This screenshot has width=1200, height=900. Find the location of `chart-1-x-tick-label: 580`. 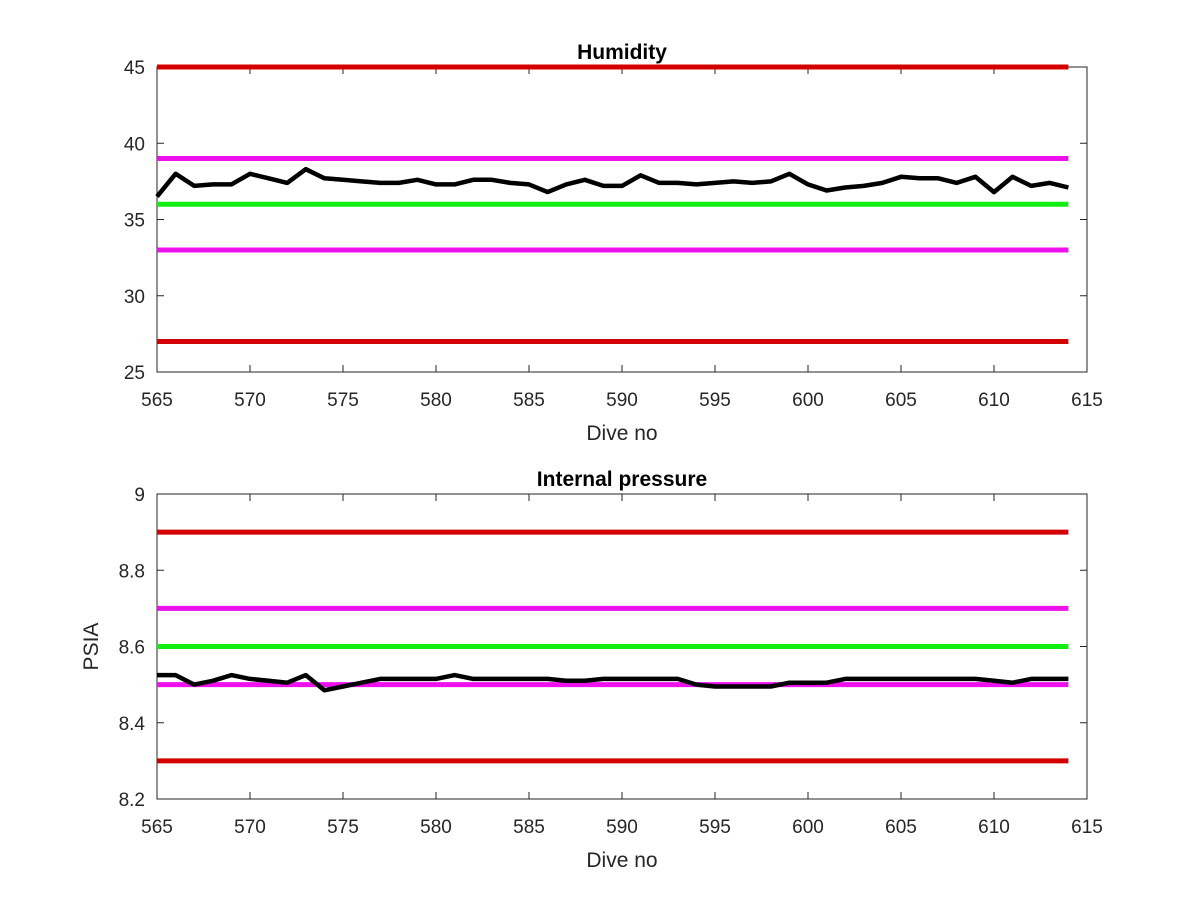

chart-1-x-tick-label: 580 is located at coordinates (436, 827).